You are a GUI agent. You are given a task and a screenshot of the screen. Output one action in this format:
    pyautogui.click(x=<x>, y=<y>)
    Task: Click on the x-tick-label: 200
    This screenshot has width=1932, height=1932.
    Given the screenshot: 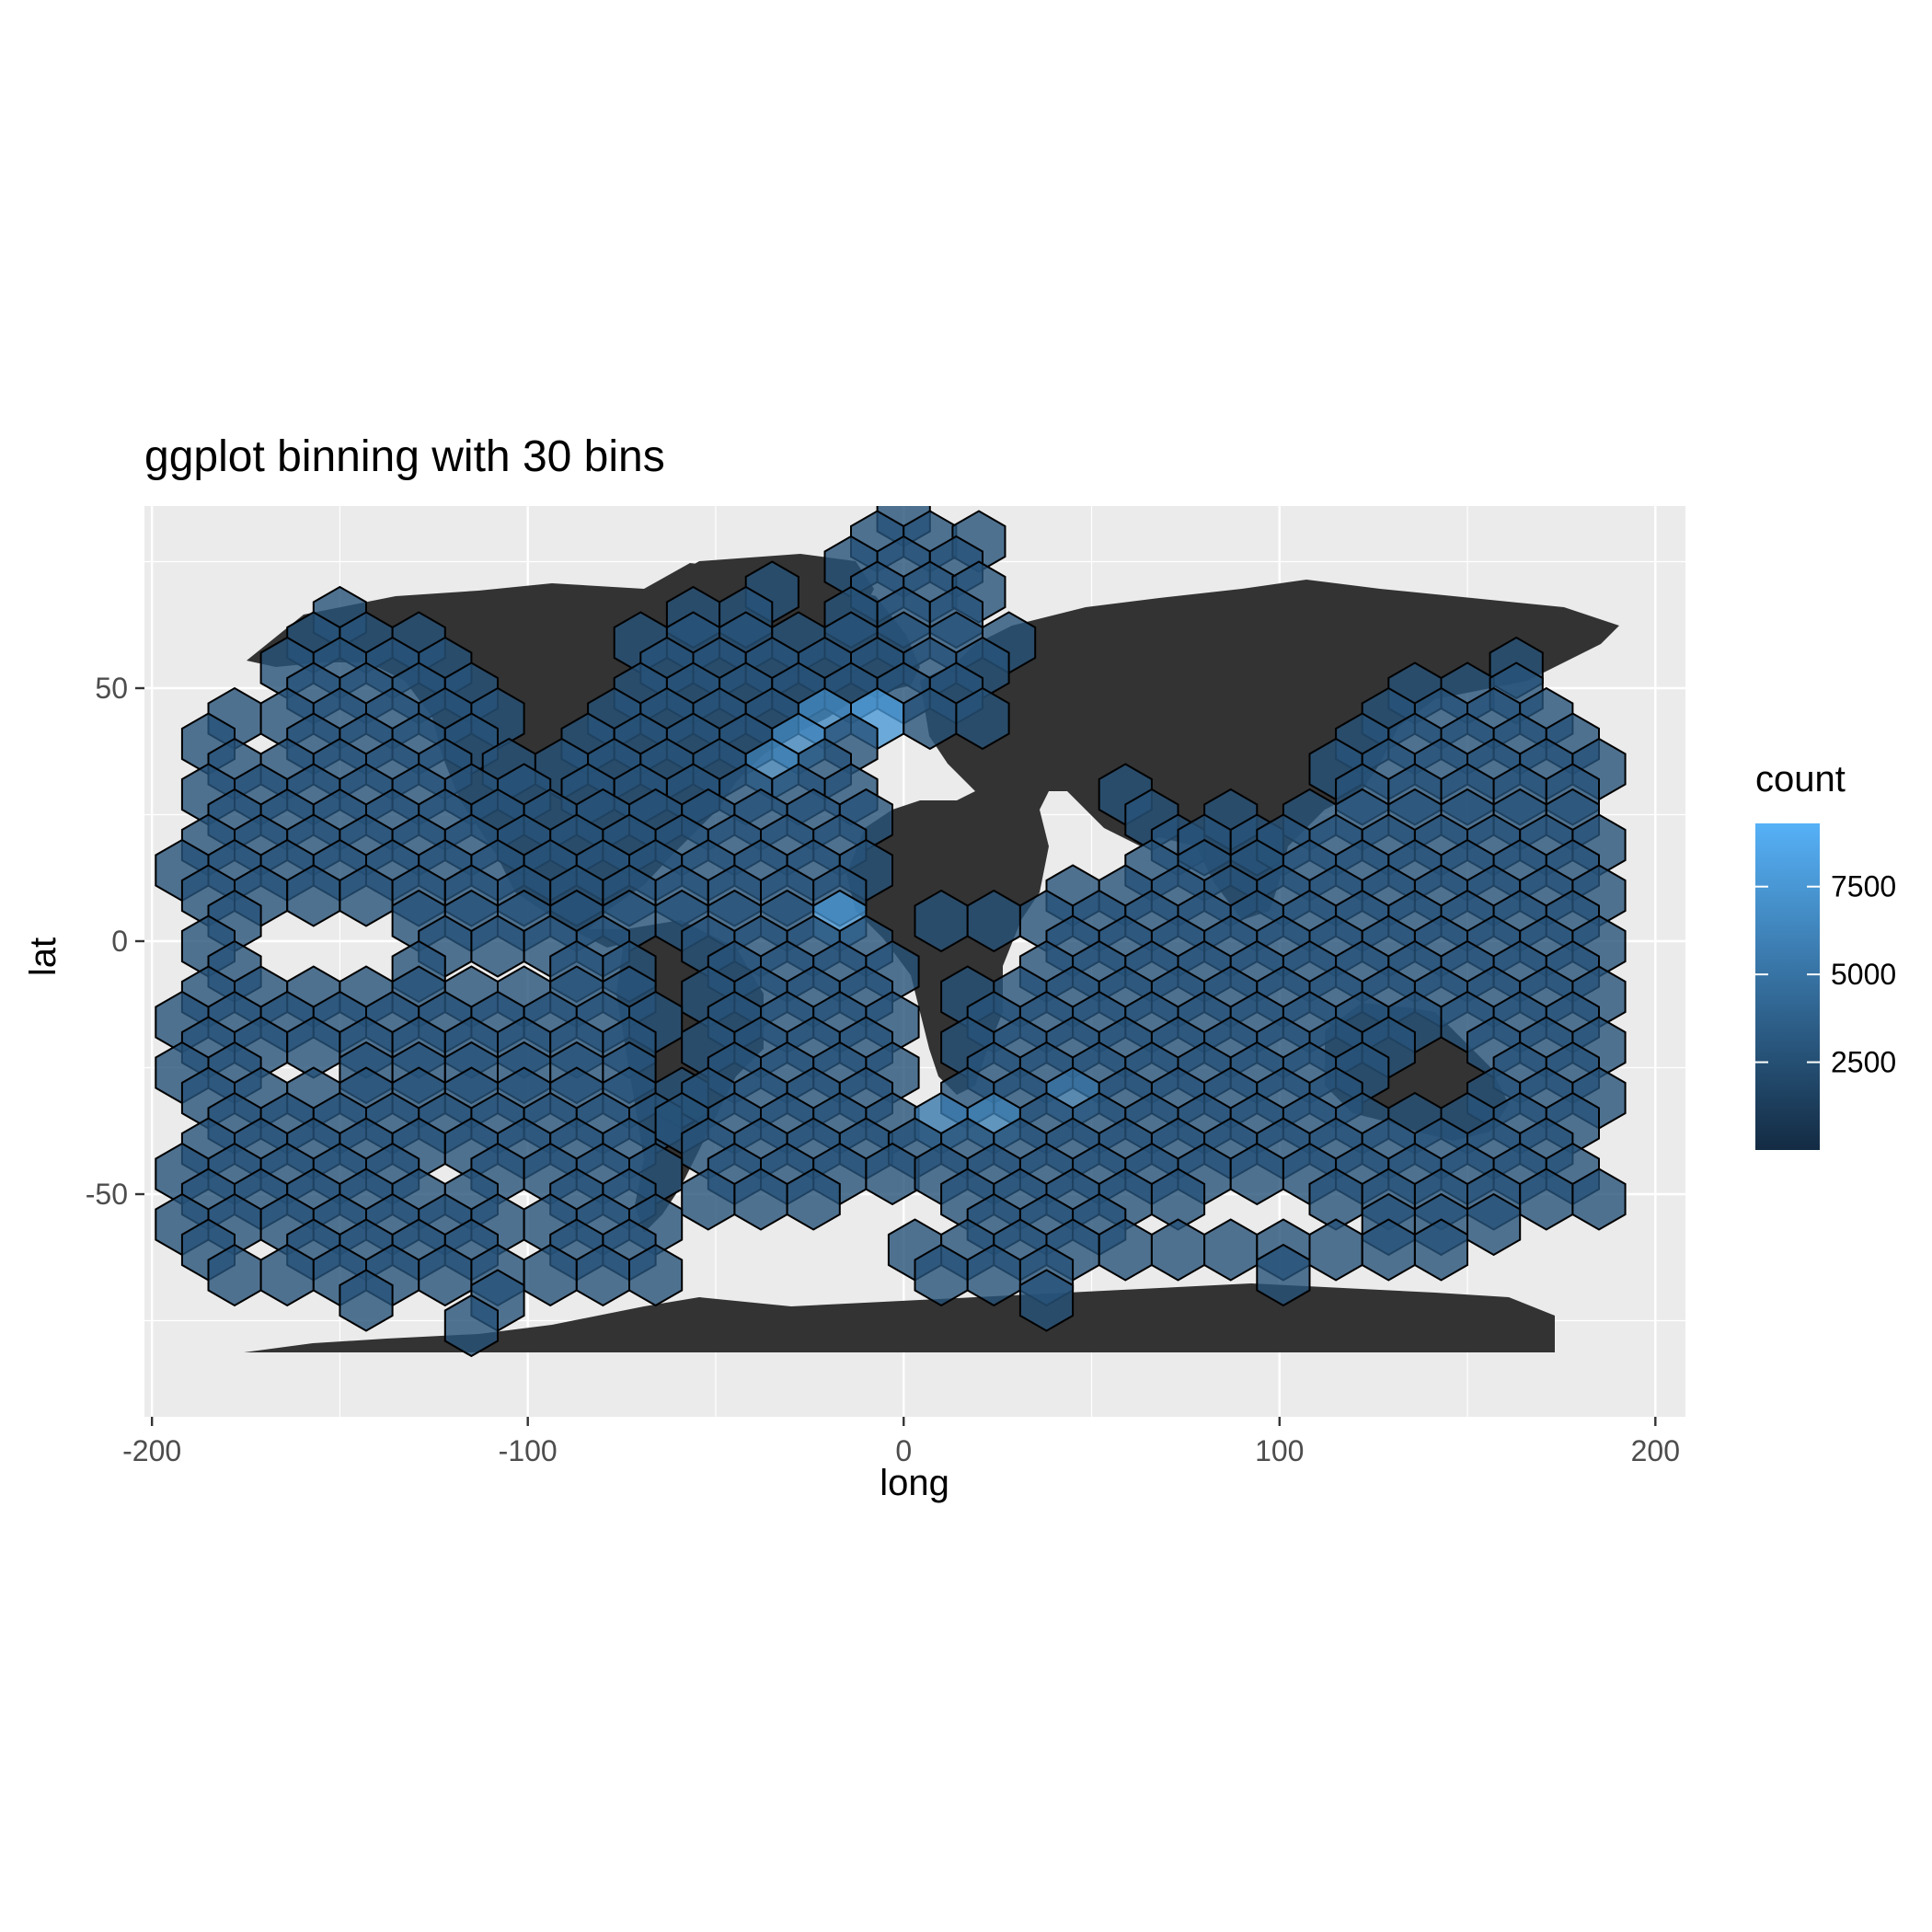 What is the action you would take?
    pyautogui.click(x=1655, y=1450)
    